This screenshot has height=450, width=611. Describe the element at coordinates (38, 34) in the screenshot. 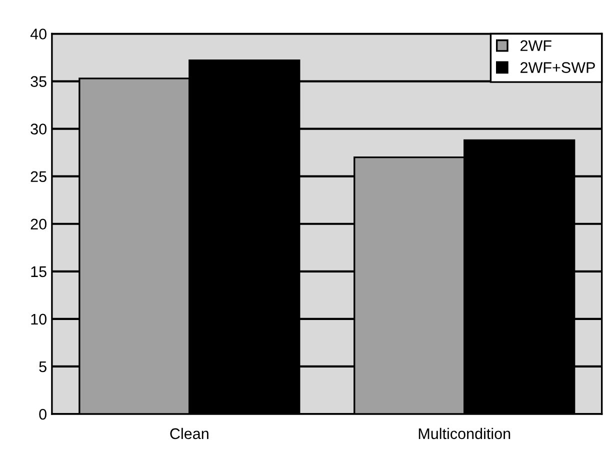

I see `y-tick-label: 40` at that location.